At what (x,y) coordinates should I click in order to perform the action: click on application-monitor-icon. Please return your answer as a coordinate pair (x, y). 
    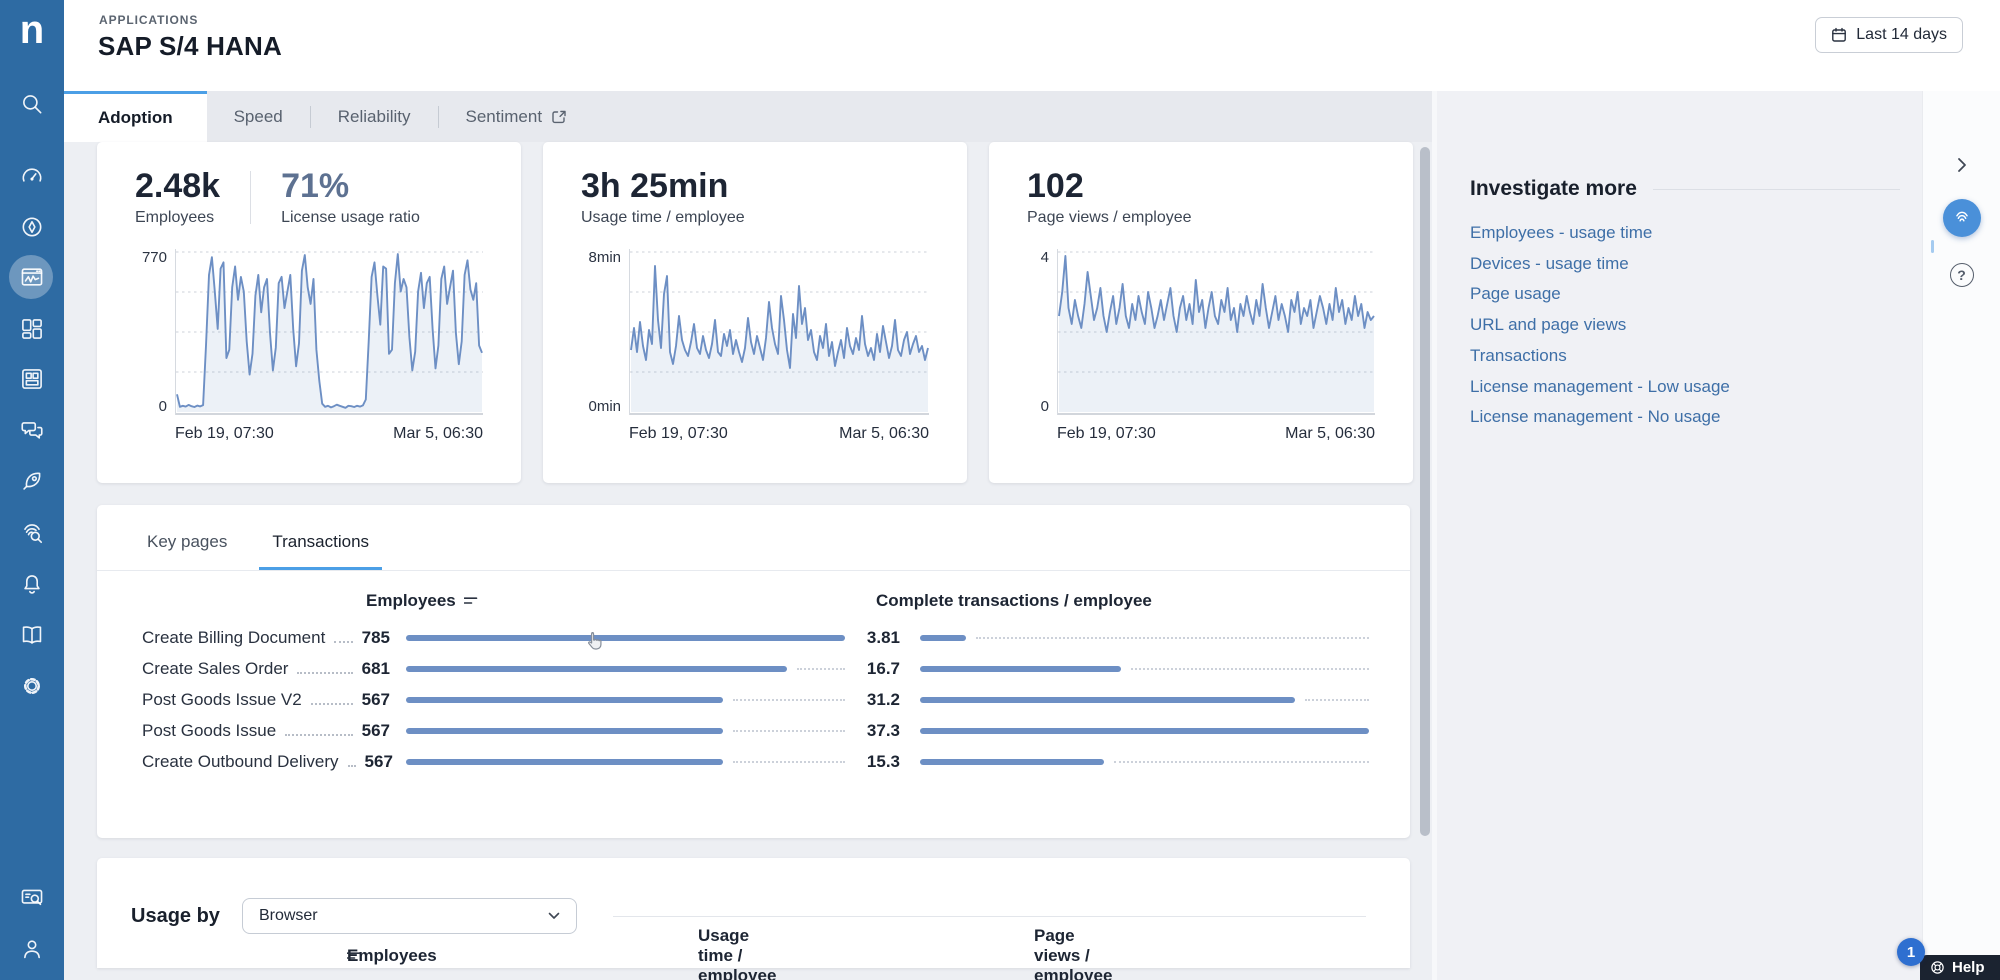
    Looking at the image, I should click on (32, 277).